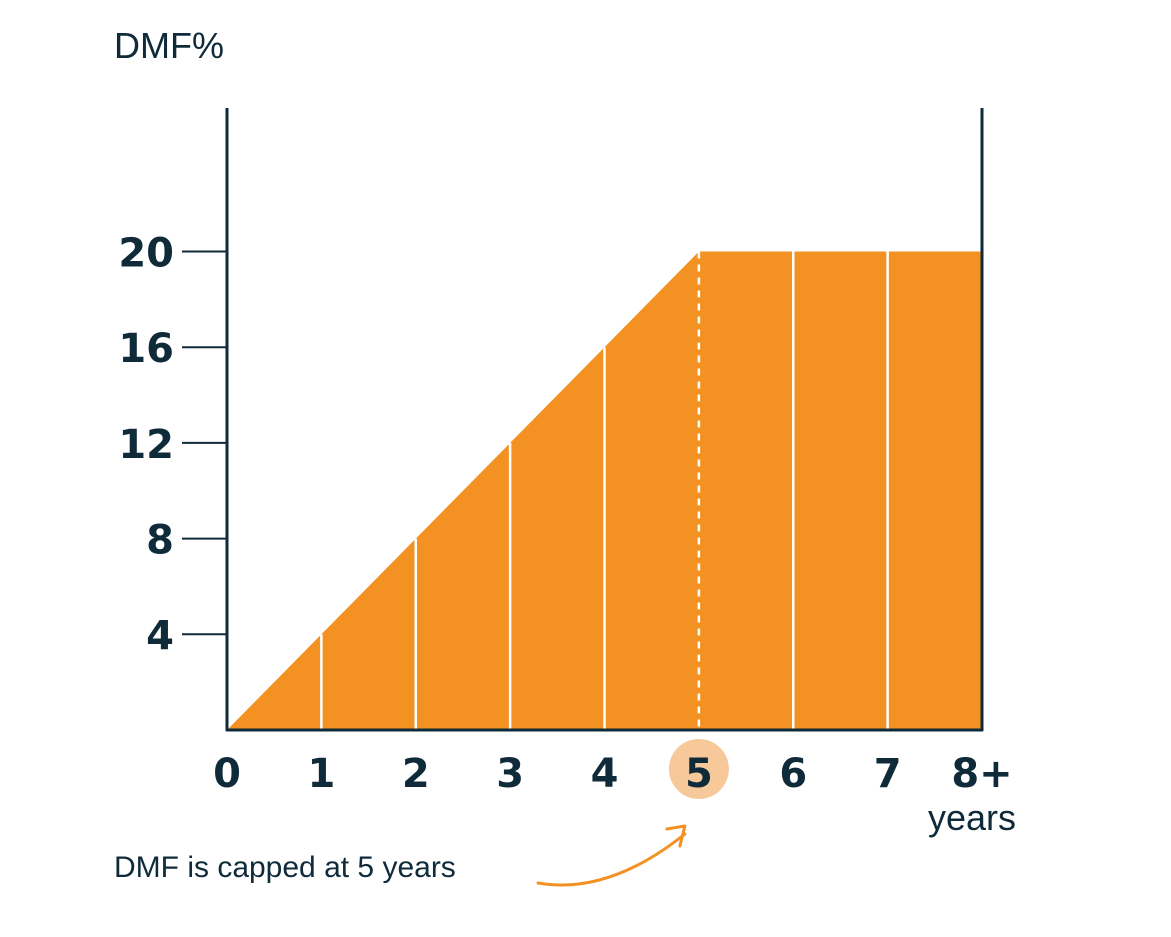 This screenshot has width=1171, height=937. Describe the element at coordinates (972, 817) in the screenshot. I see `x-axis-label: years` at that location.